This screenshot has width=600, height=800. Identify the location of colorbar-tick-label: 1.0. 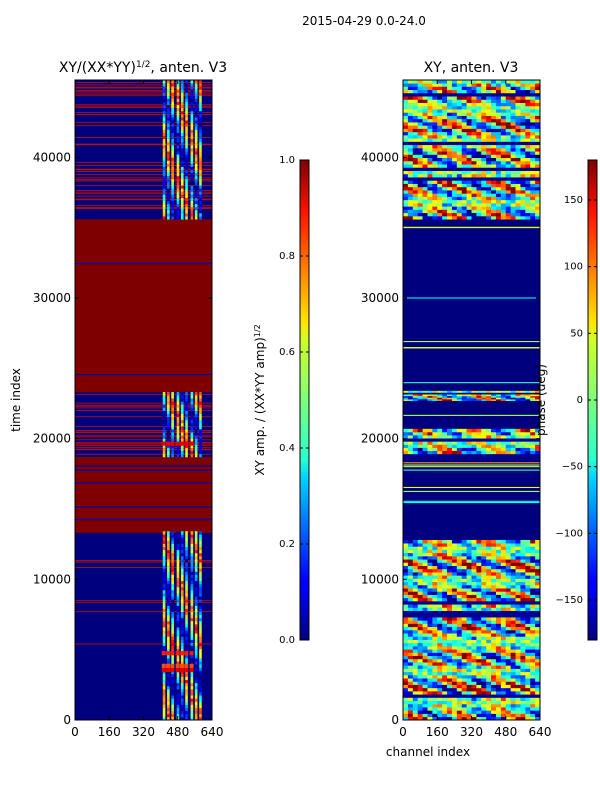
(287, 160).